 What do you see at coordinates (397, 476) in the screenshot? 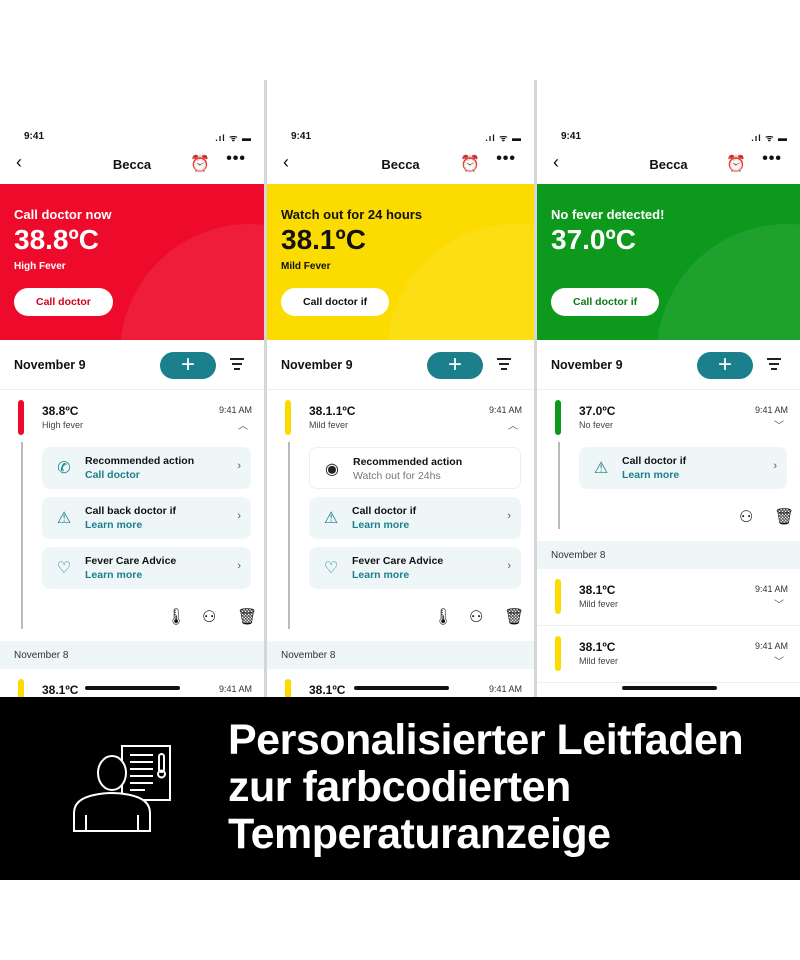
I see `card-subtitle: Watch out for 24hs` at bounding box center [397, 476].